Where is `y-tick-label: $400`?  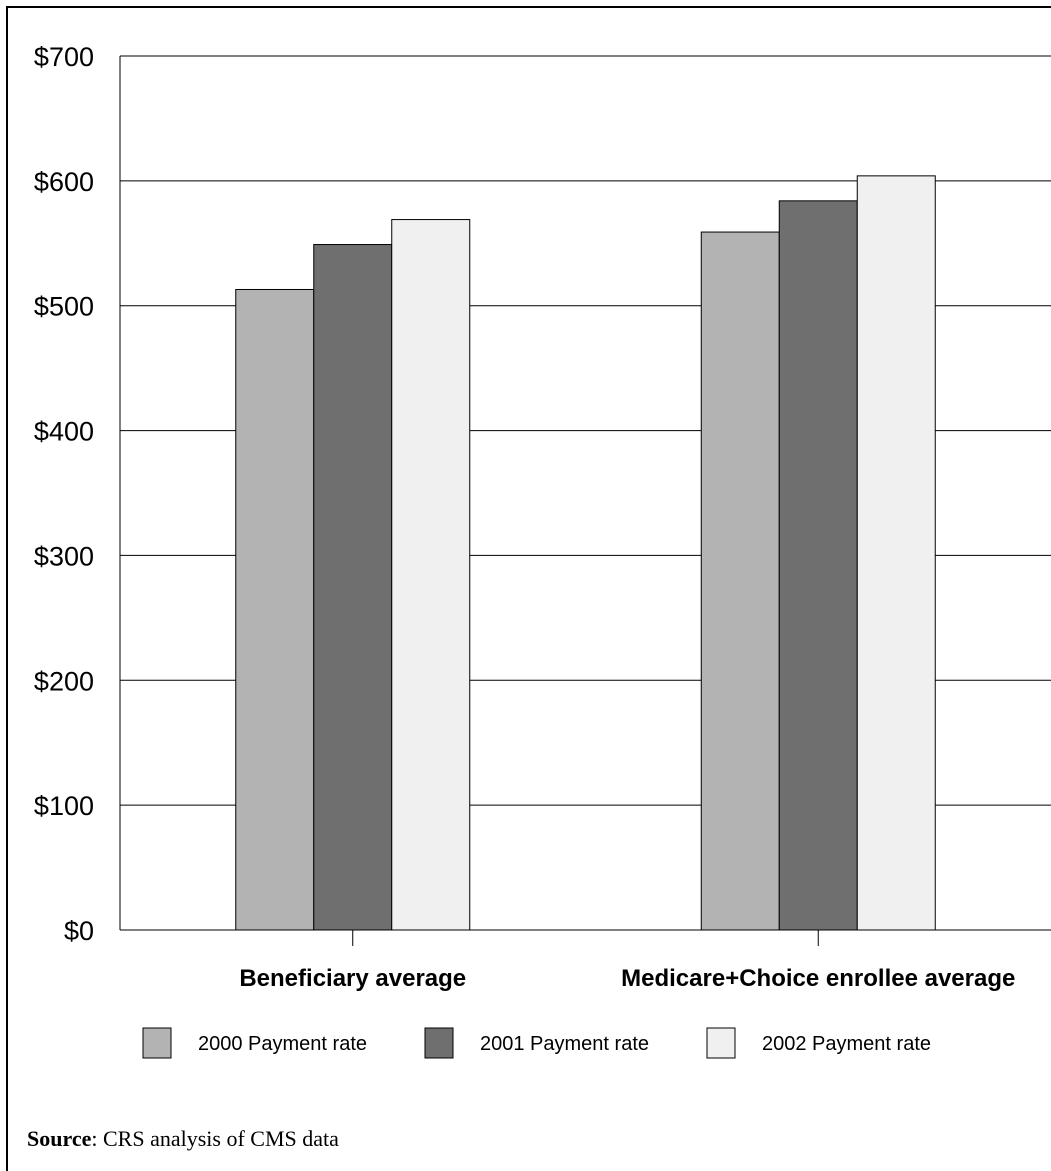
y-tick-label: $400 is located at coordinates (64, 432).